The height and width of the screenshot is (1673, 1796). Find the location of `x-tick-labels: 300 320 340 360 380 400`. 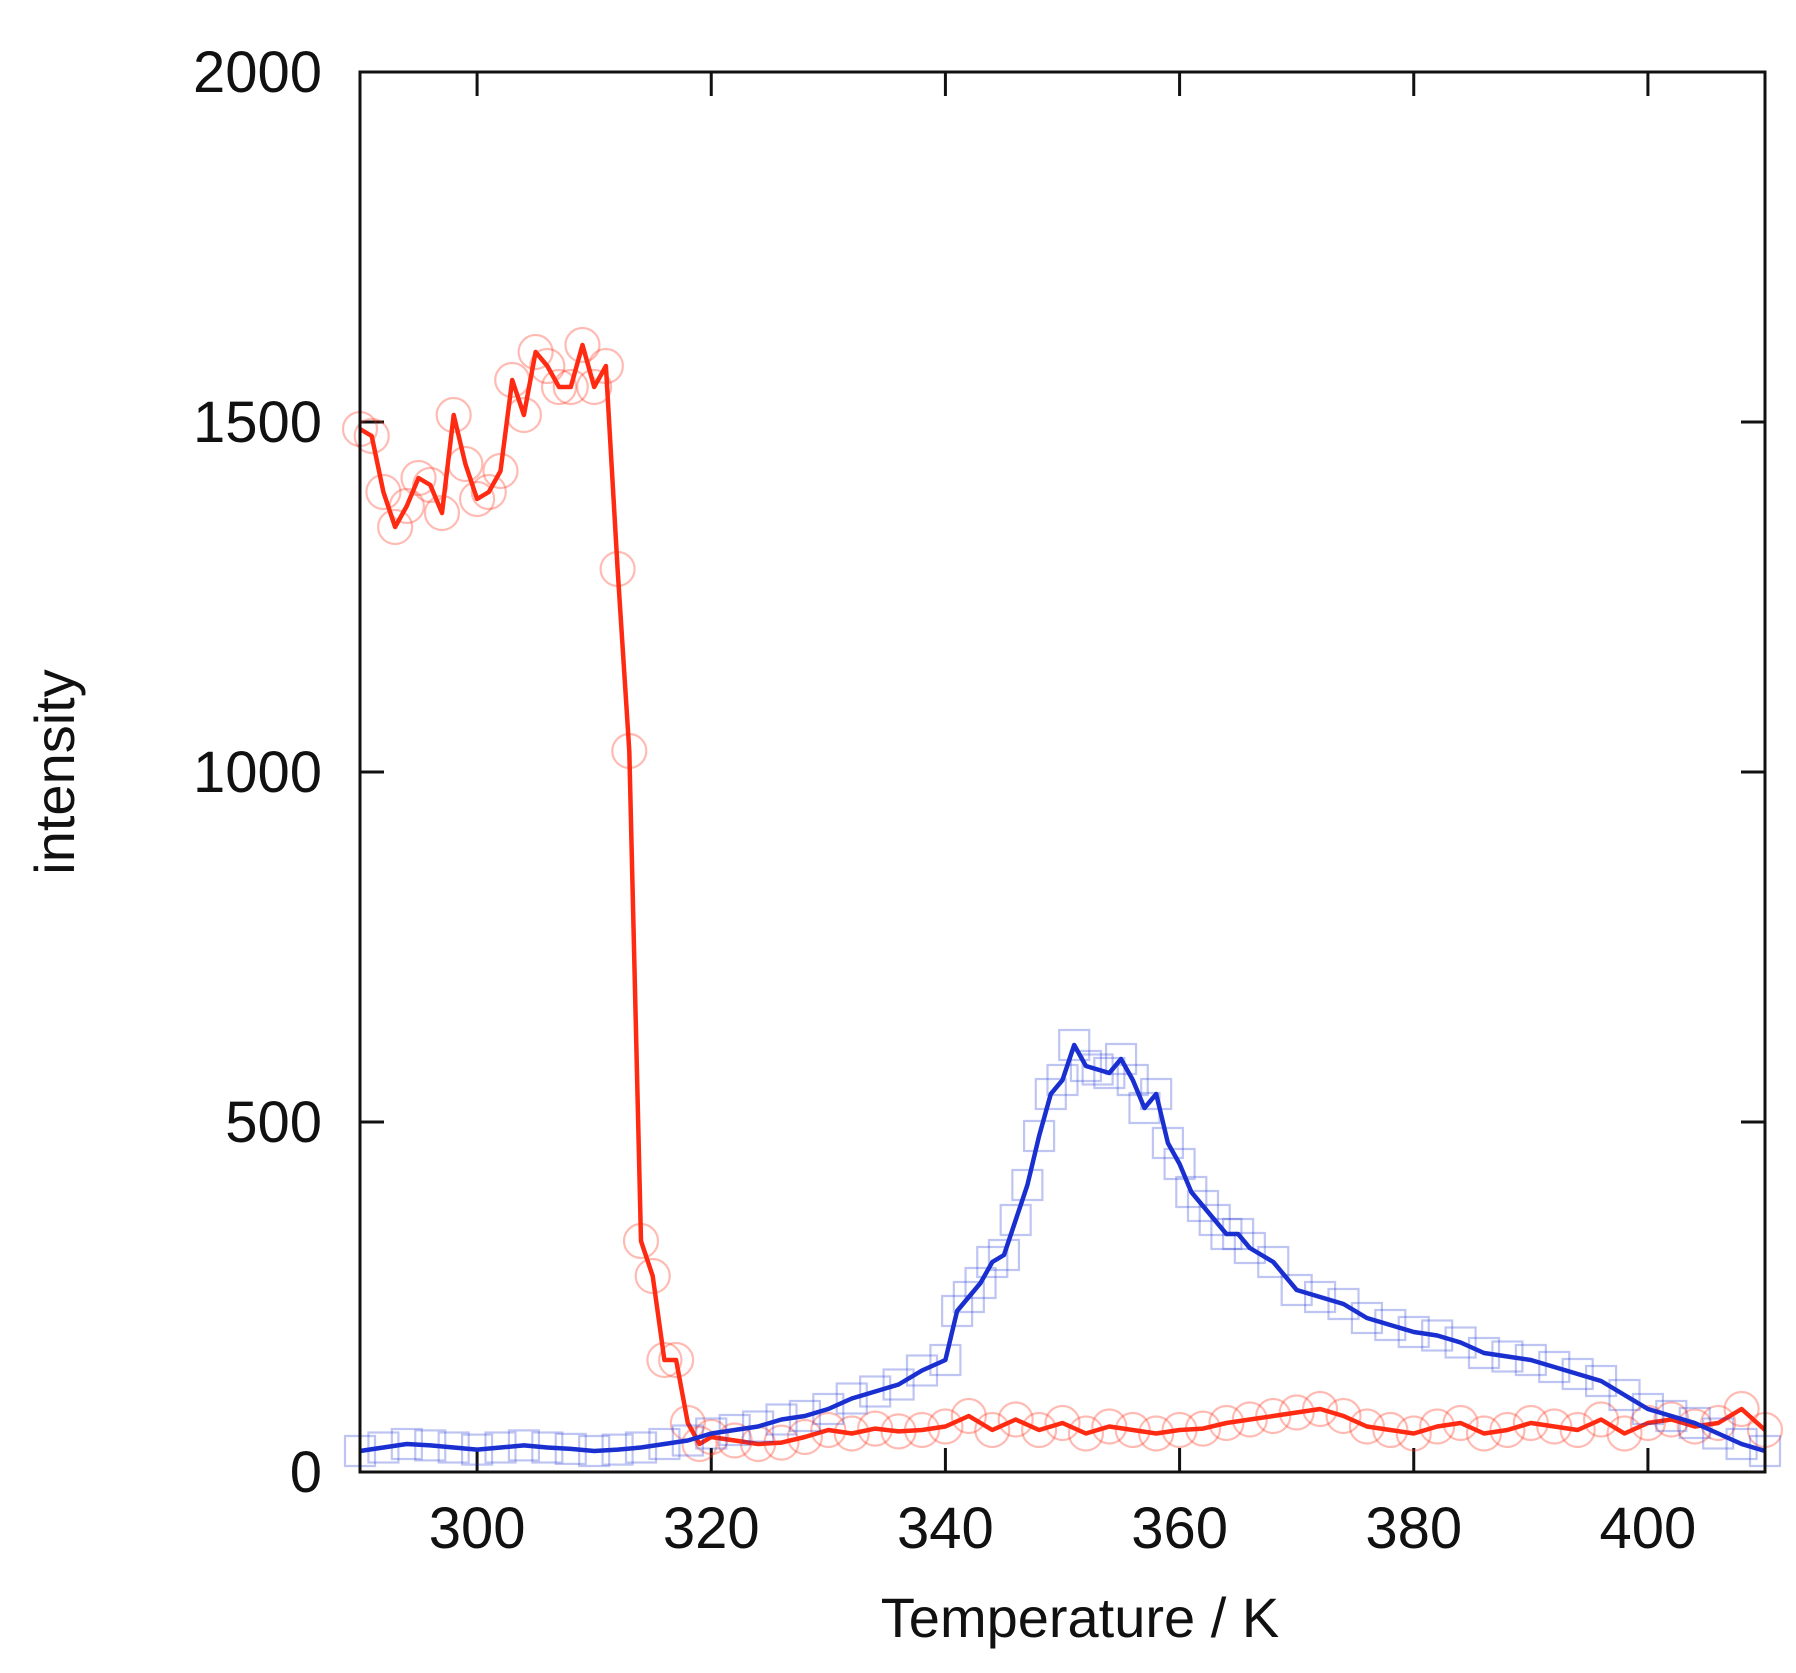

x-tick-labels: 300 320 340 360 380 400 is located at coordinates (1063, 1528).